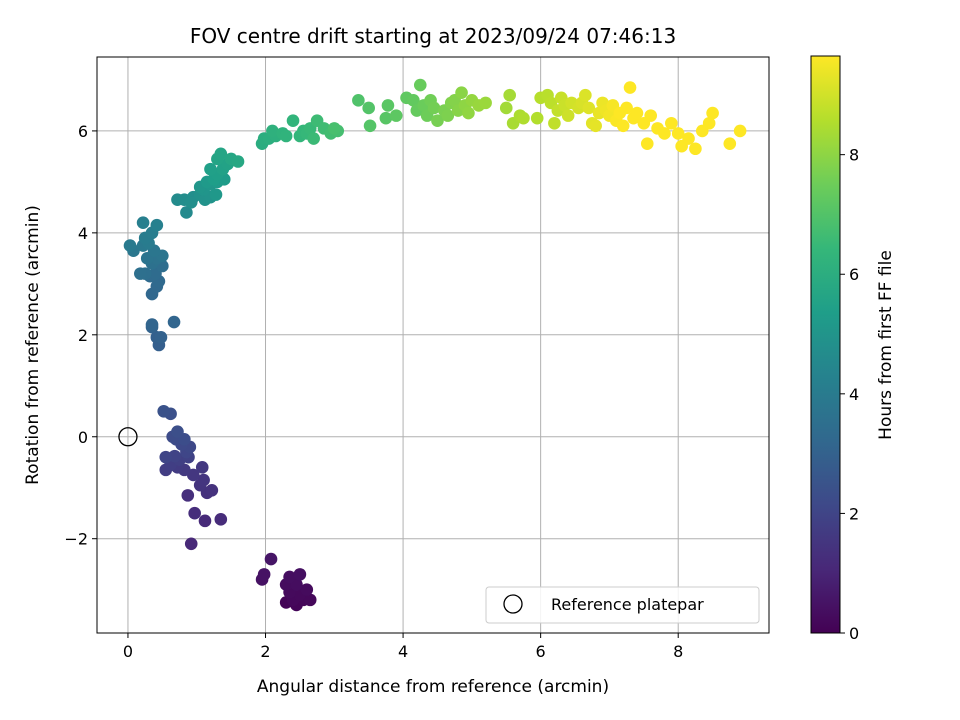 This screenshot has width=960, height=720. What do you see at coordinates (128, 437) in the screenshot?
I see `reference-point` at bounding box center [128, 437].